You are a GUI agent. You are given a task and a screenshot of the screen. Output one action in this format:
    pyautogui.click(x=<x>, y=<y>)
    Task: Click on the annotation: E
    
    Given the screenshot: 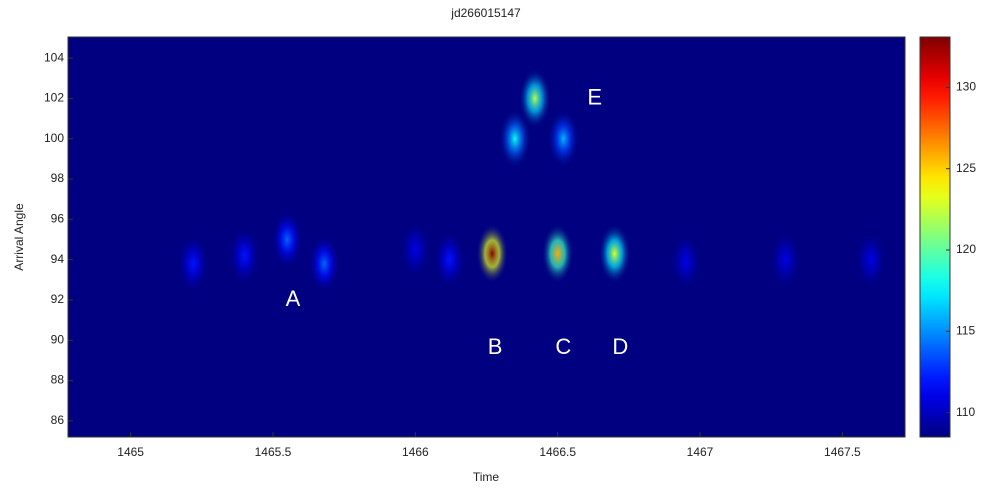 What is the action you would take?
    pyautogui.click(x=594, y=96)
    